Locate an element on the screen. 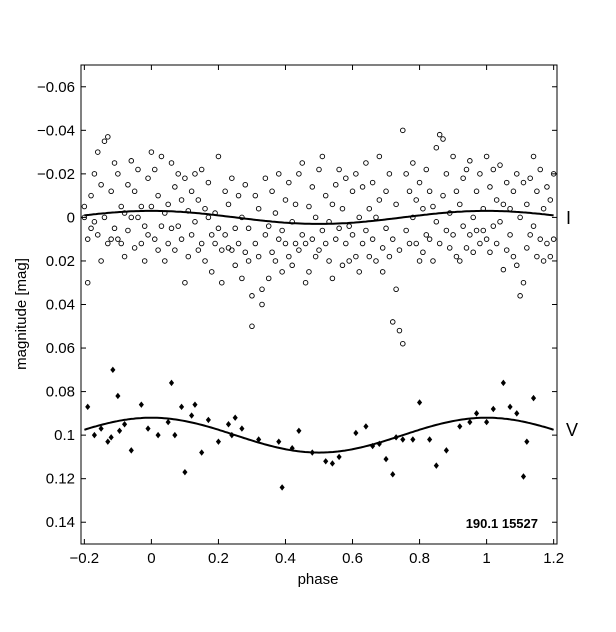  fit-curve-v is located at coordinates (319, 435).